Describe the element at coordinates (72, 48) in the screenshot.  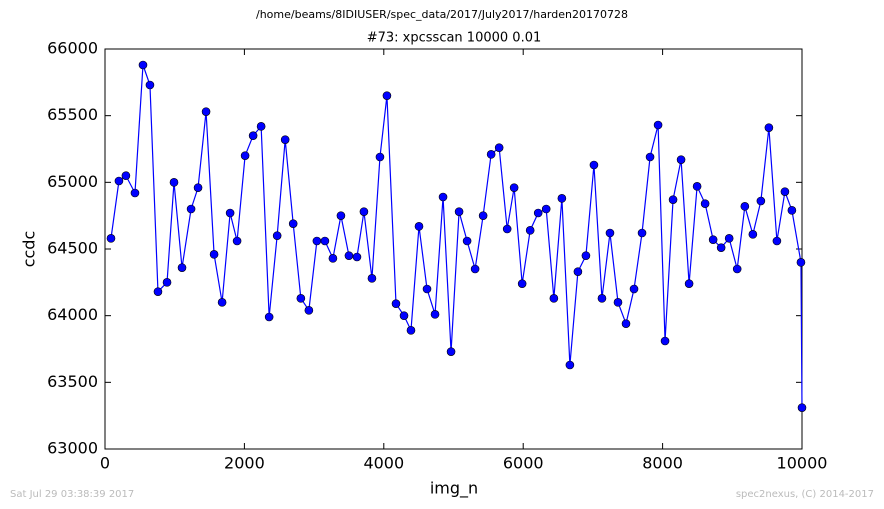
I see `y-tick-label: 66000` at that location.